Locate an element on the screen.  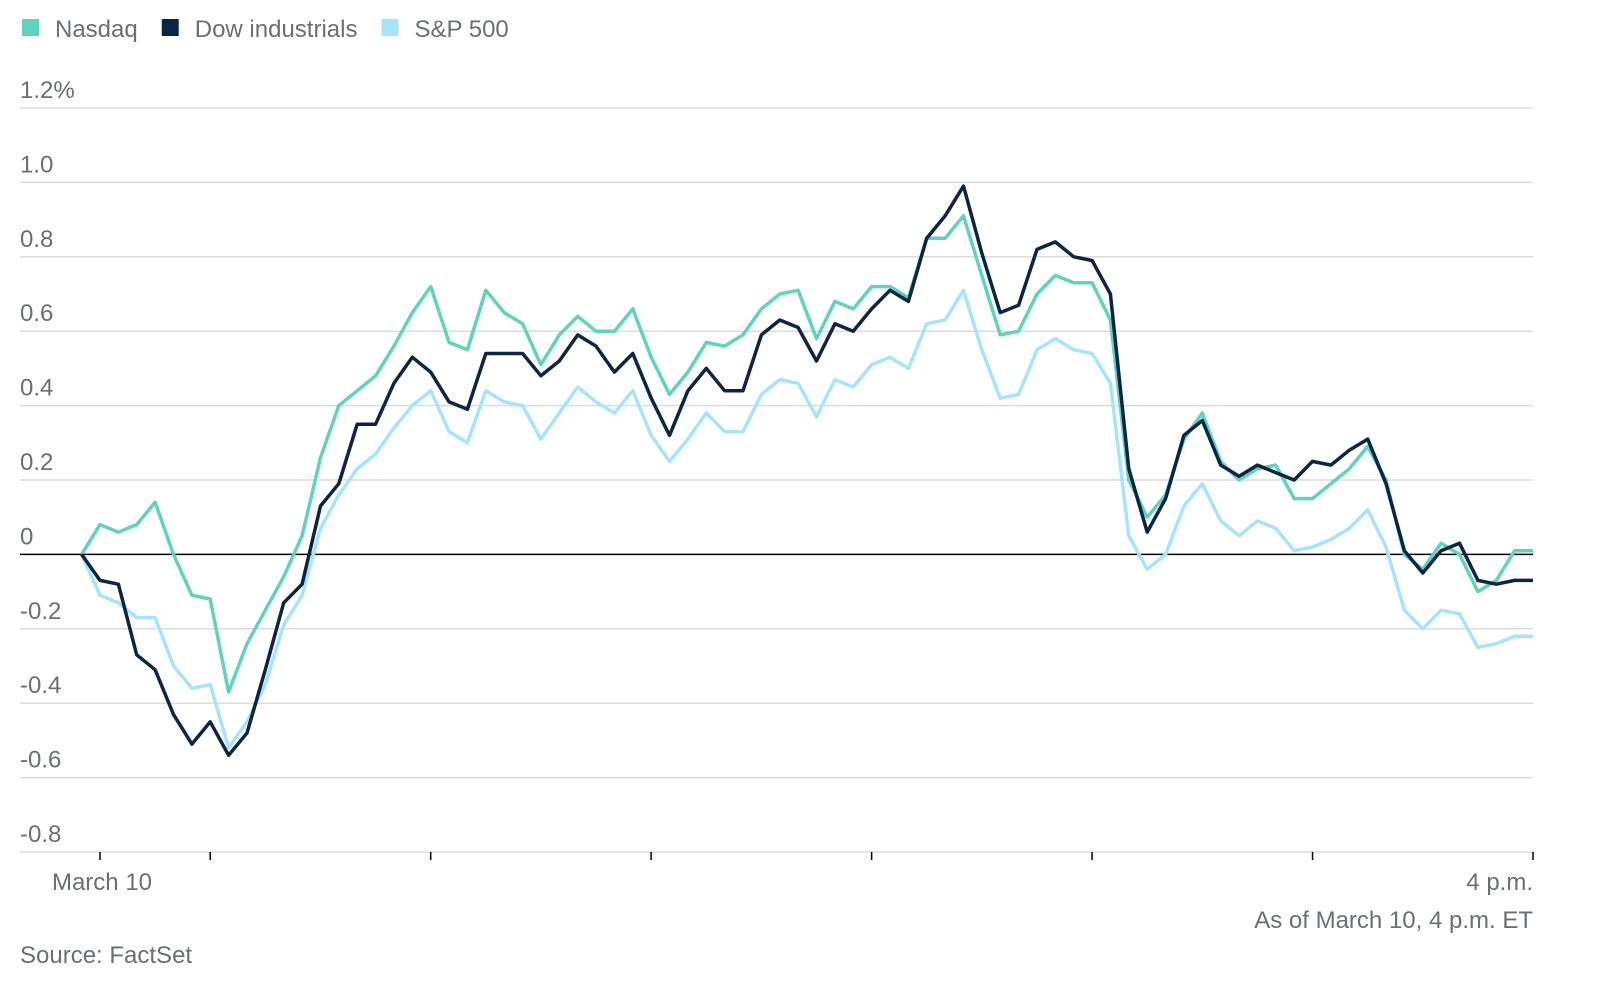
legend-label: Dow industrials is located at coordinates (276, 29).